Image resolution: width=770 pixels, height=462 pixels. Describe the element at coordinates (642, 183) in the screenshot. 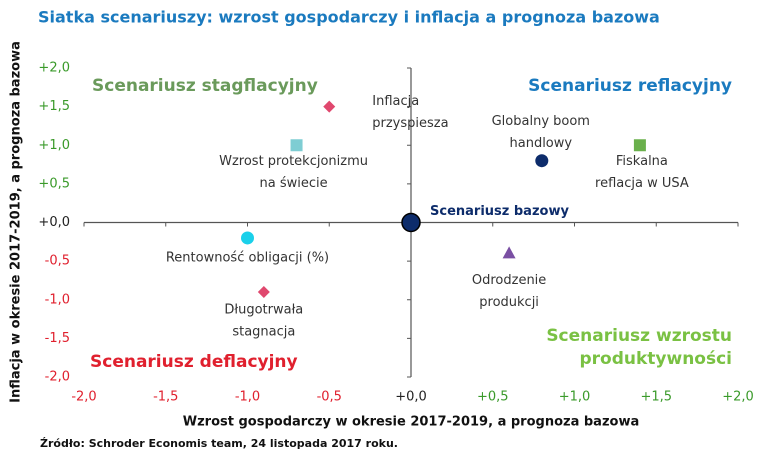

I see `point-label: reflacja w USA` at that location.